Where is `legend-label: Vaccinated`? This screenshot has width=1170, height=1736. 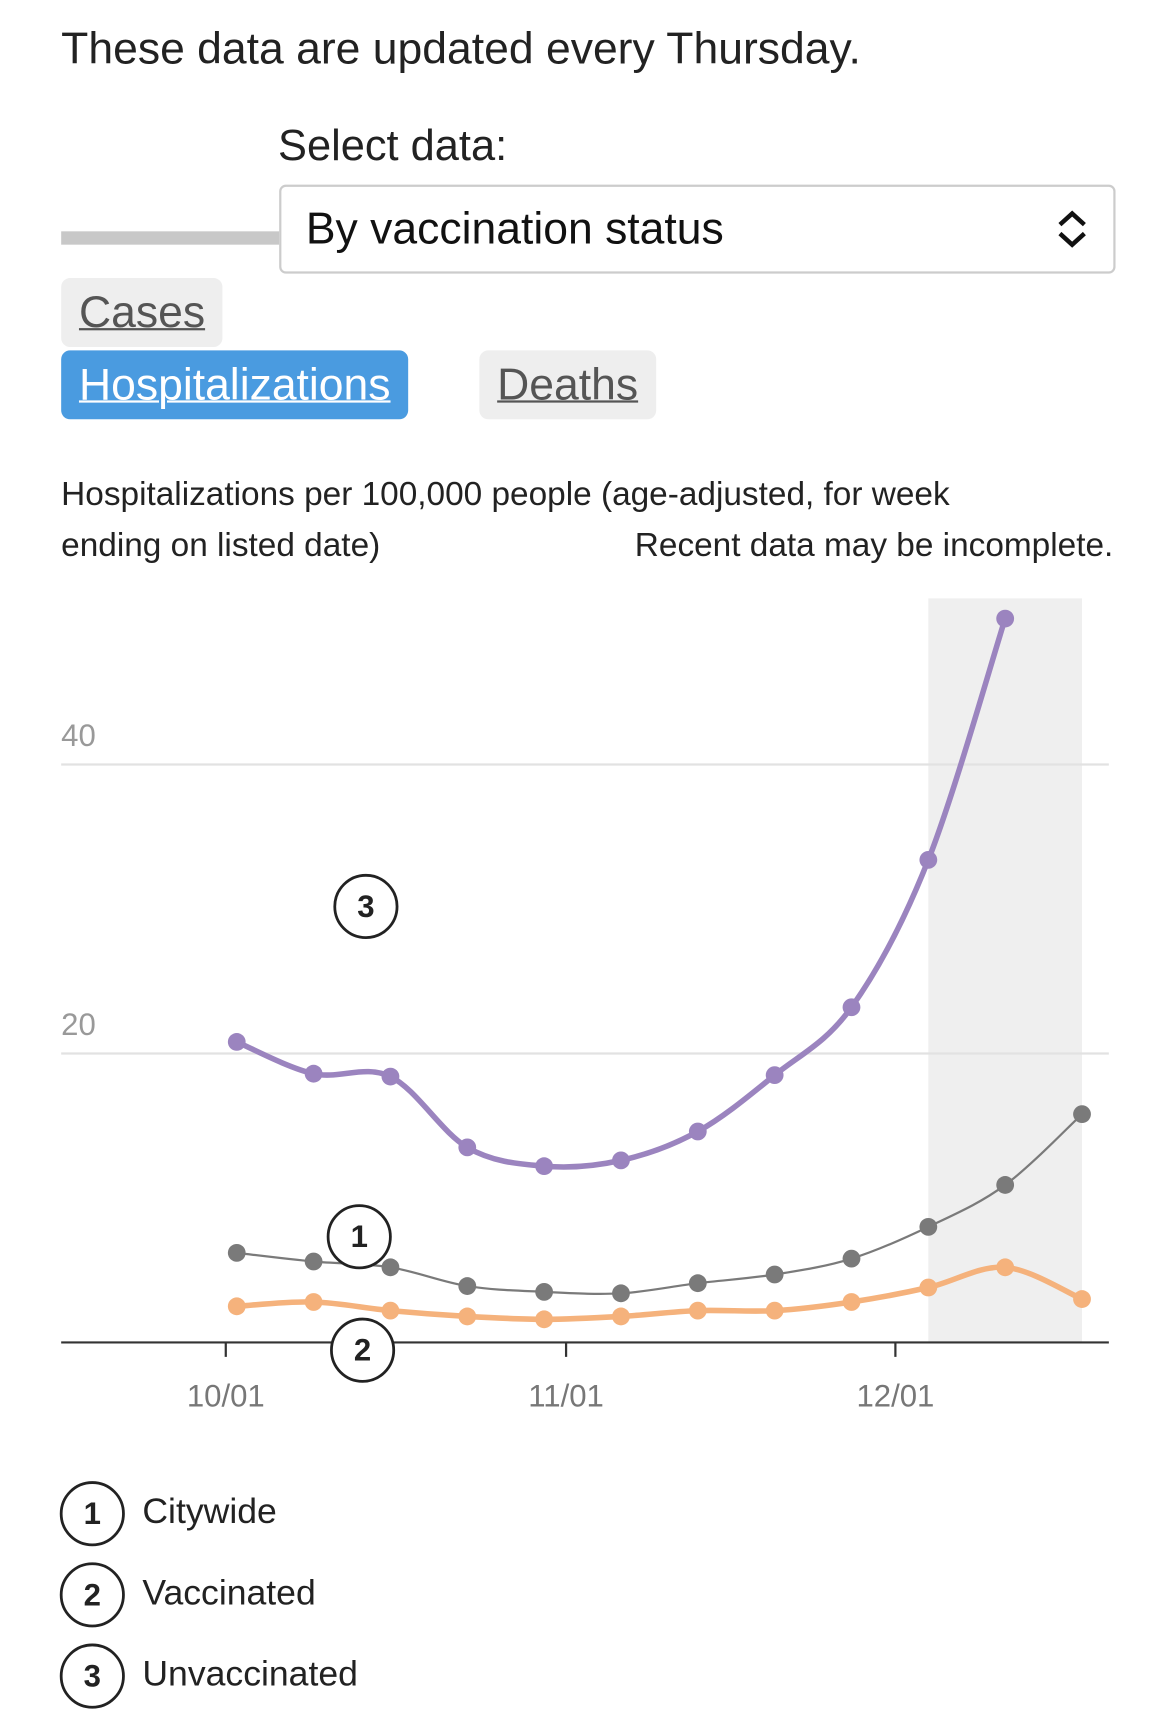 legend-label: Vaccinated is located at coordinates (228, 1592).